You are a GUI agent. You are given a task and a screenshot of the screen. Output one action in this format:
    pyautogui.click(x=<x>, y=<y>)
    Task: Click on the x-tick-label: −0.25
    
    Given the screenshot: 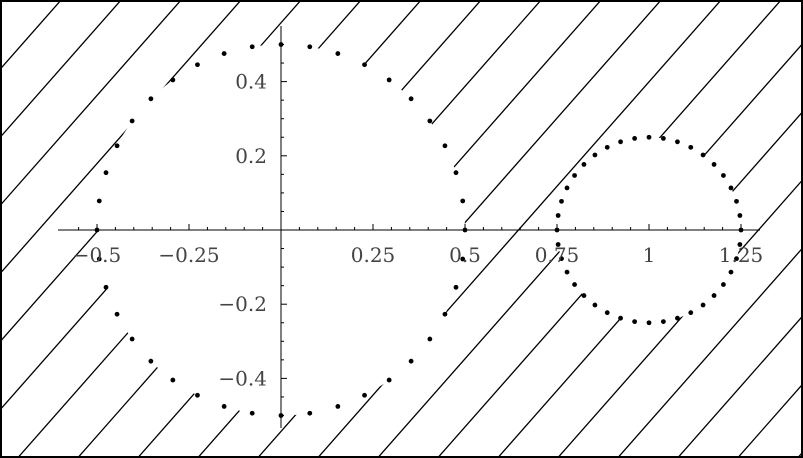 What is the action you would take?
    pyautogui.click(x=188, y=255)
    